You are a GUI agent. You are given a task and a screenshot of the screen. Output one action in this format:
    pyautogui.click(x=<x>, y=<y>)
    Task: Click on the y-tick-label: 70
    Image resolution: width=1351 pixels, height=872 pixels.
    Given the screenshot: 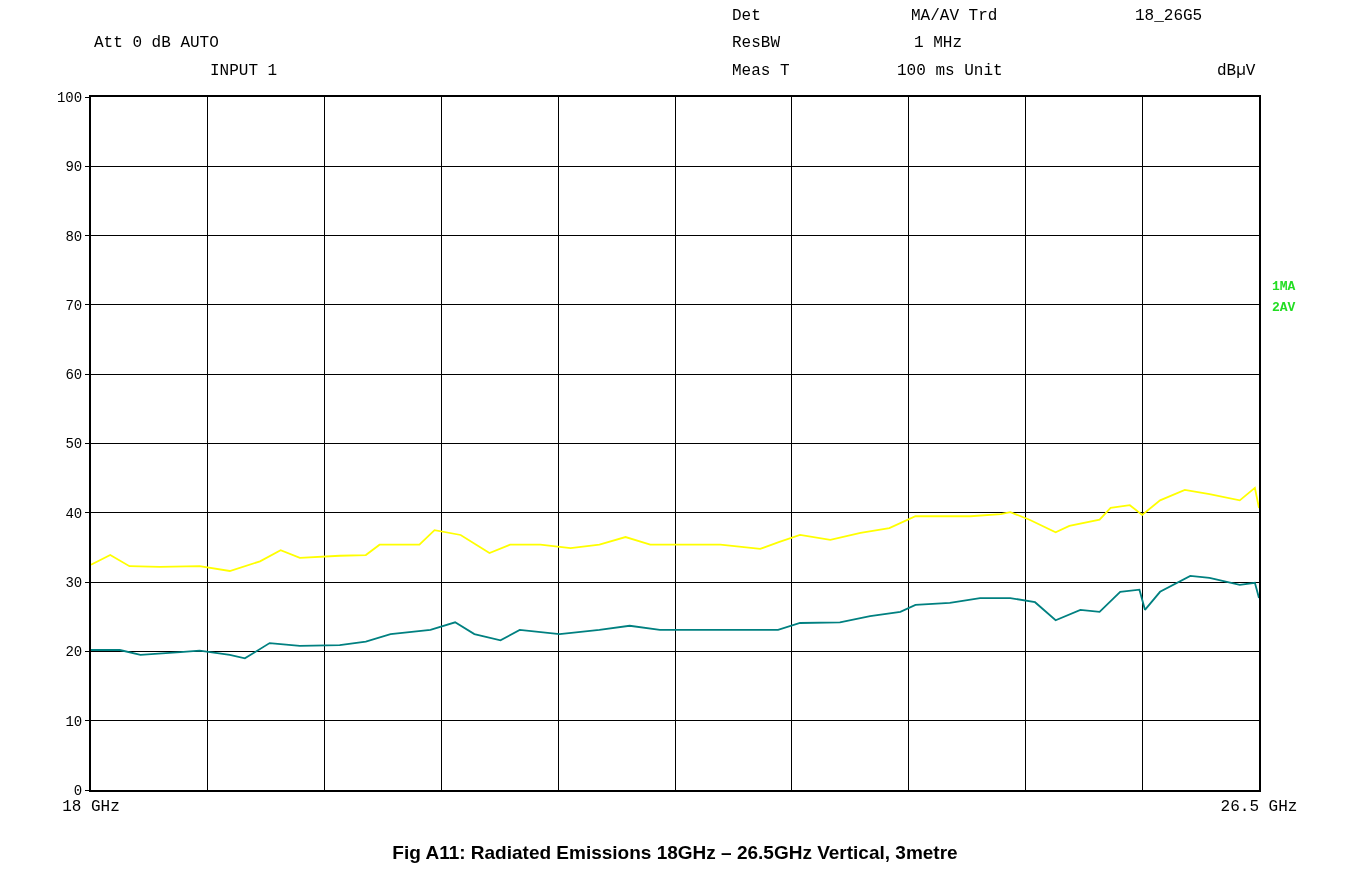 What is the action you would take?
    pyautogui.click(x=74, y=305)
    